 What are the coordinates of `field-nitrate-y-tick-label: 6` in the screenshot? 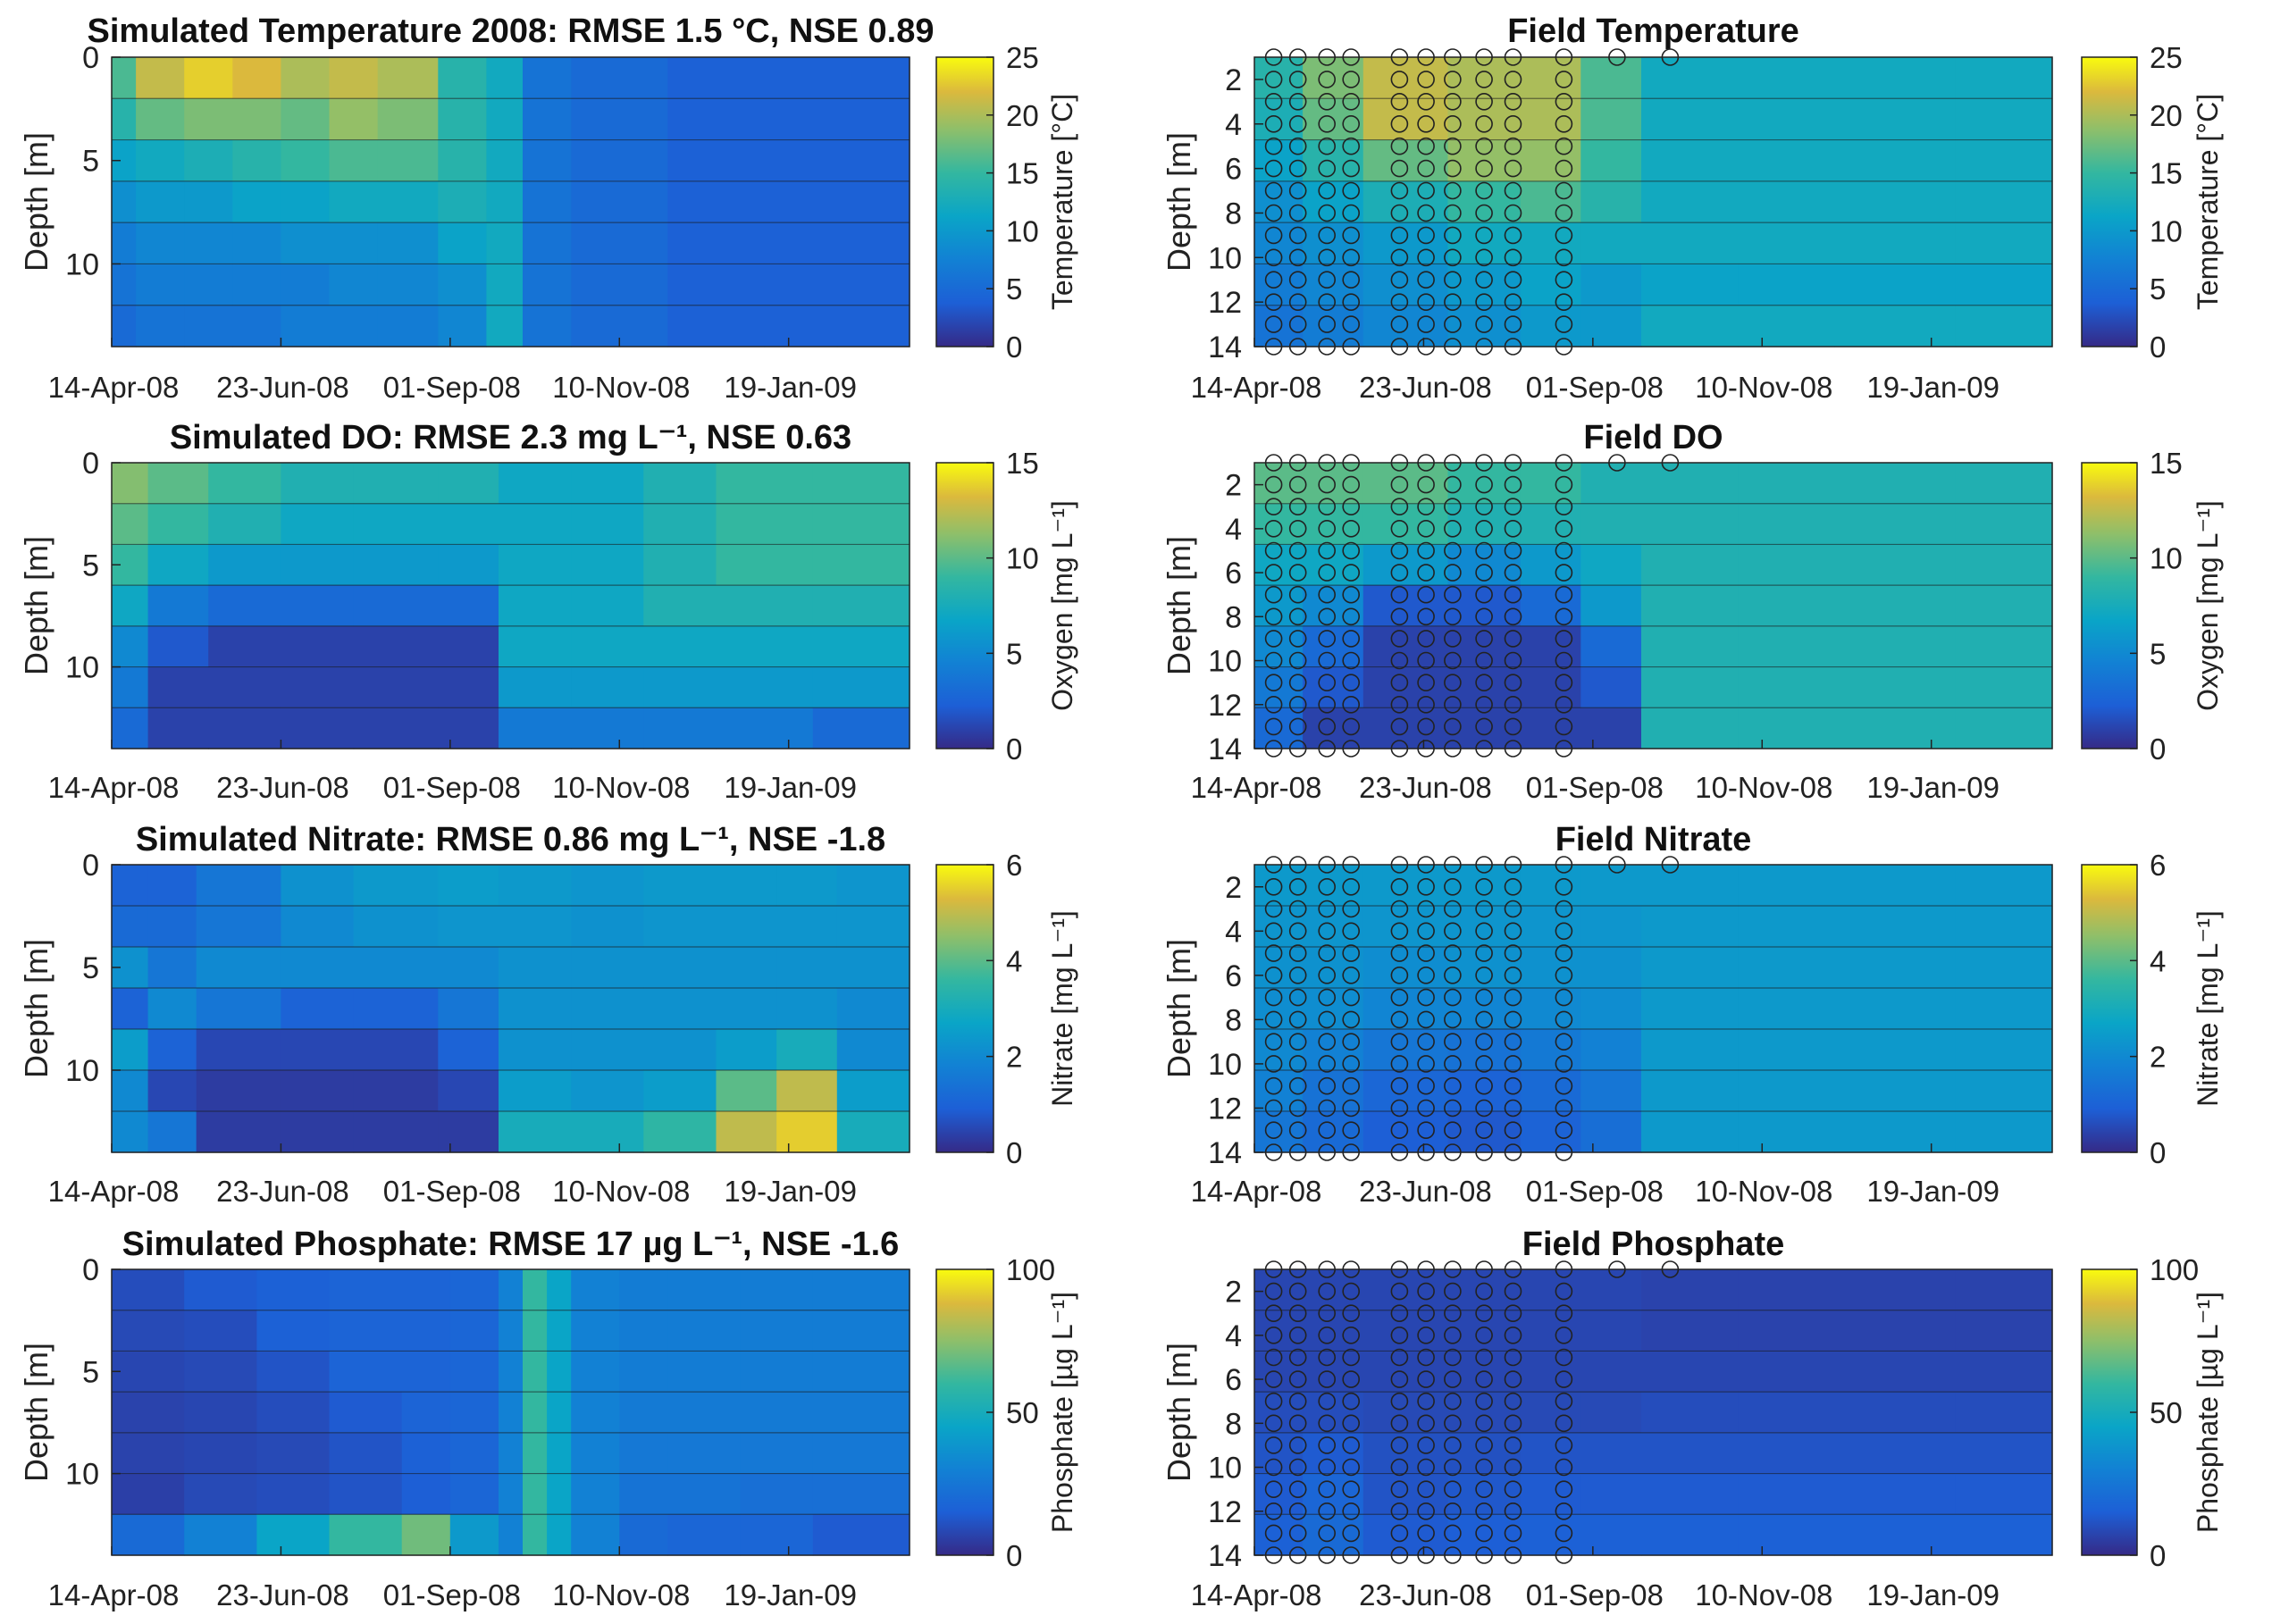 It's located at (1233, 976).